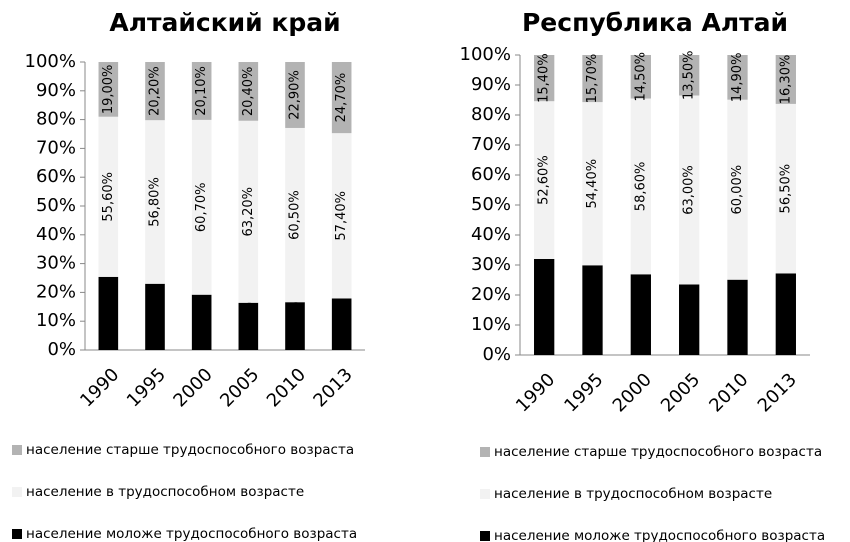  I want to click on data-label: 29,90%, so click(592, 310).